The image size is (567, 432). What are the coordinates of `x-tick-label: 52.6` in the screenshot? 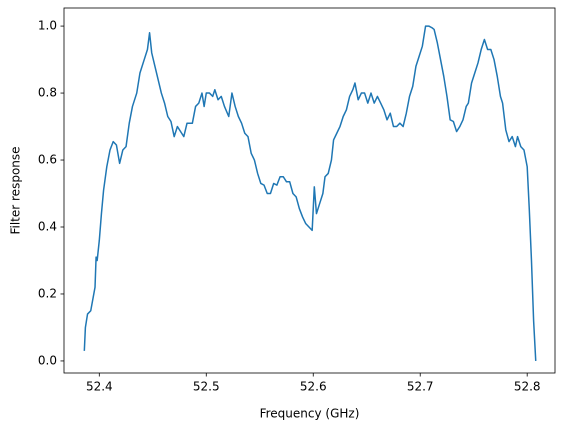 It's located at (313, 387).